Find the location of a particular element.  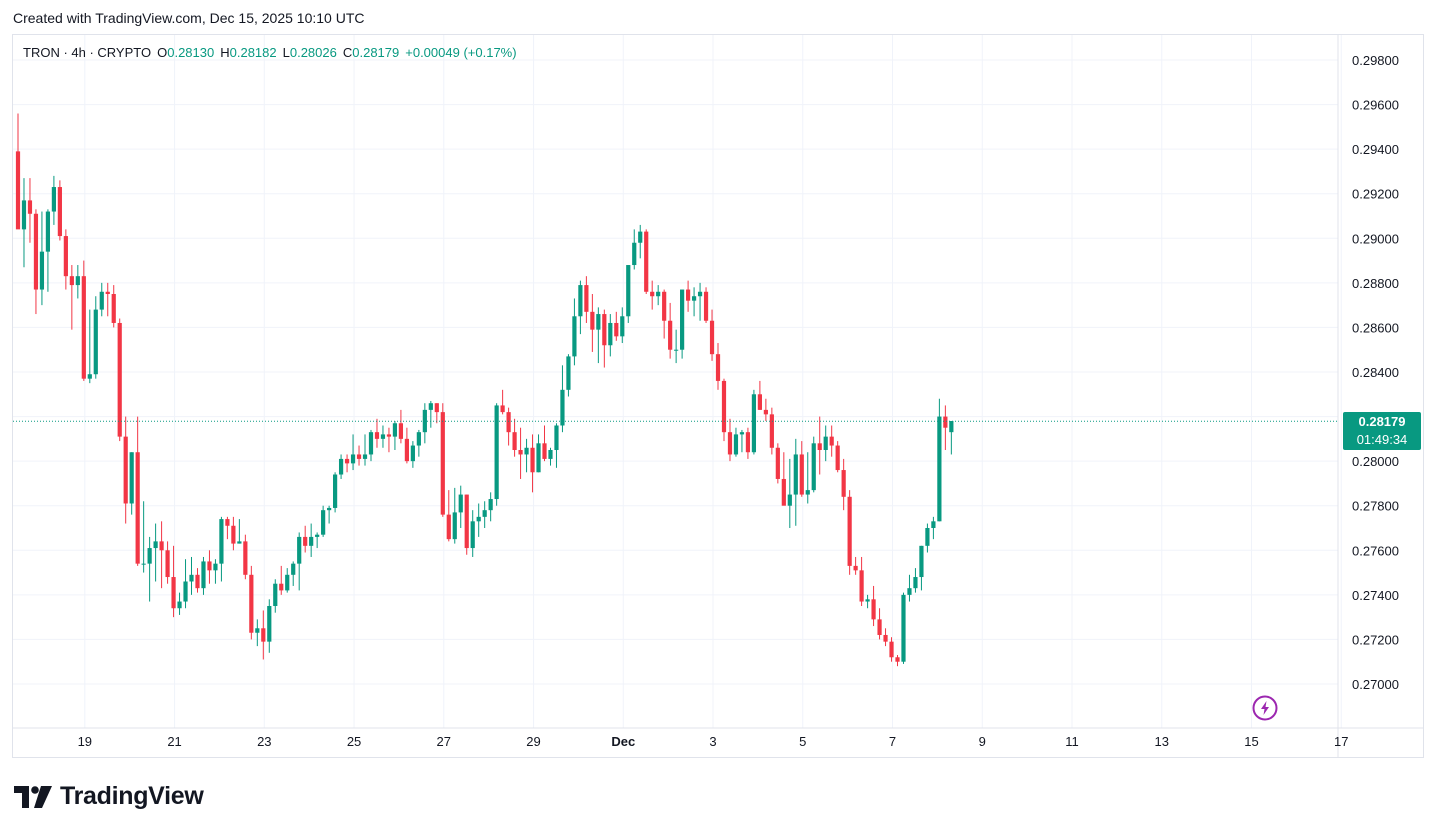

date-tick-label: 23 is located at coordinates (264, 741).